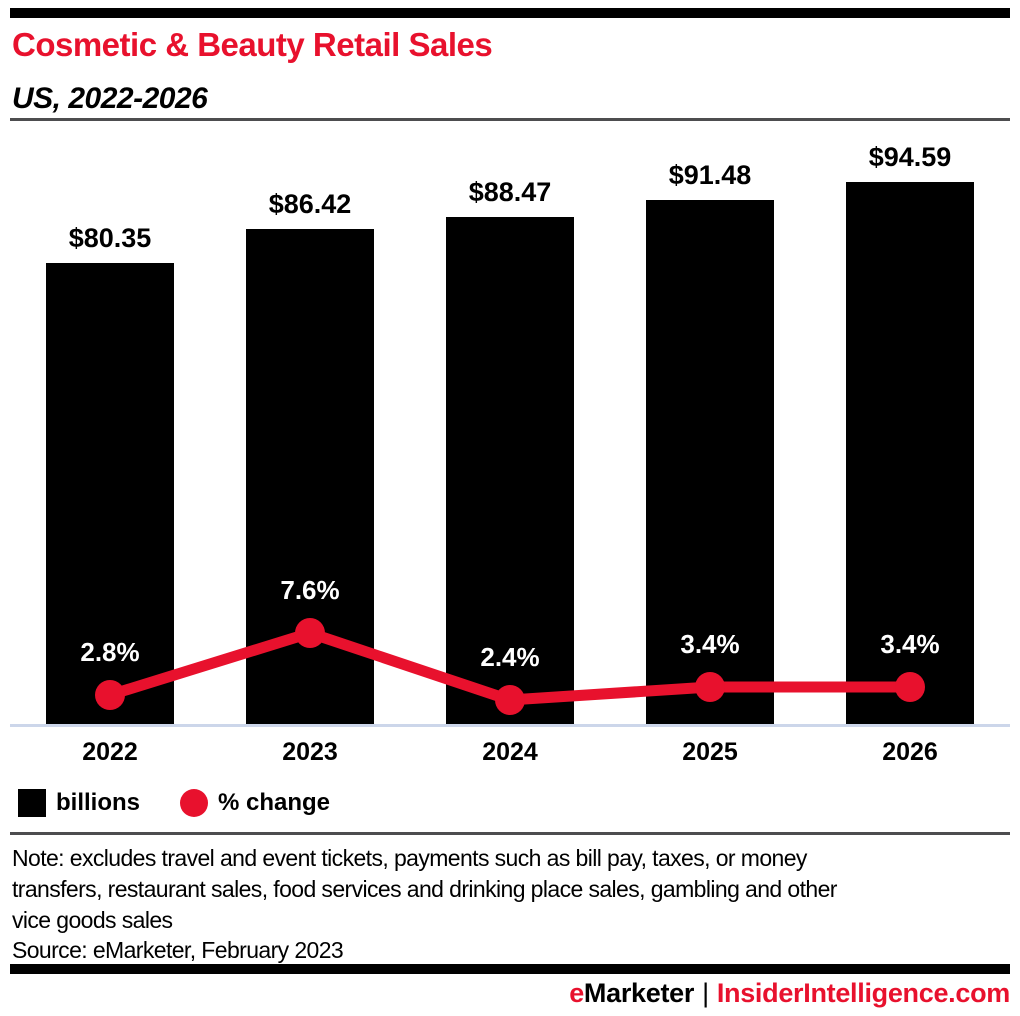  I want to click on brand-marketer: Marketer, so click(639, 993).